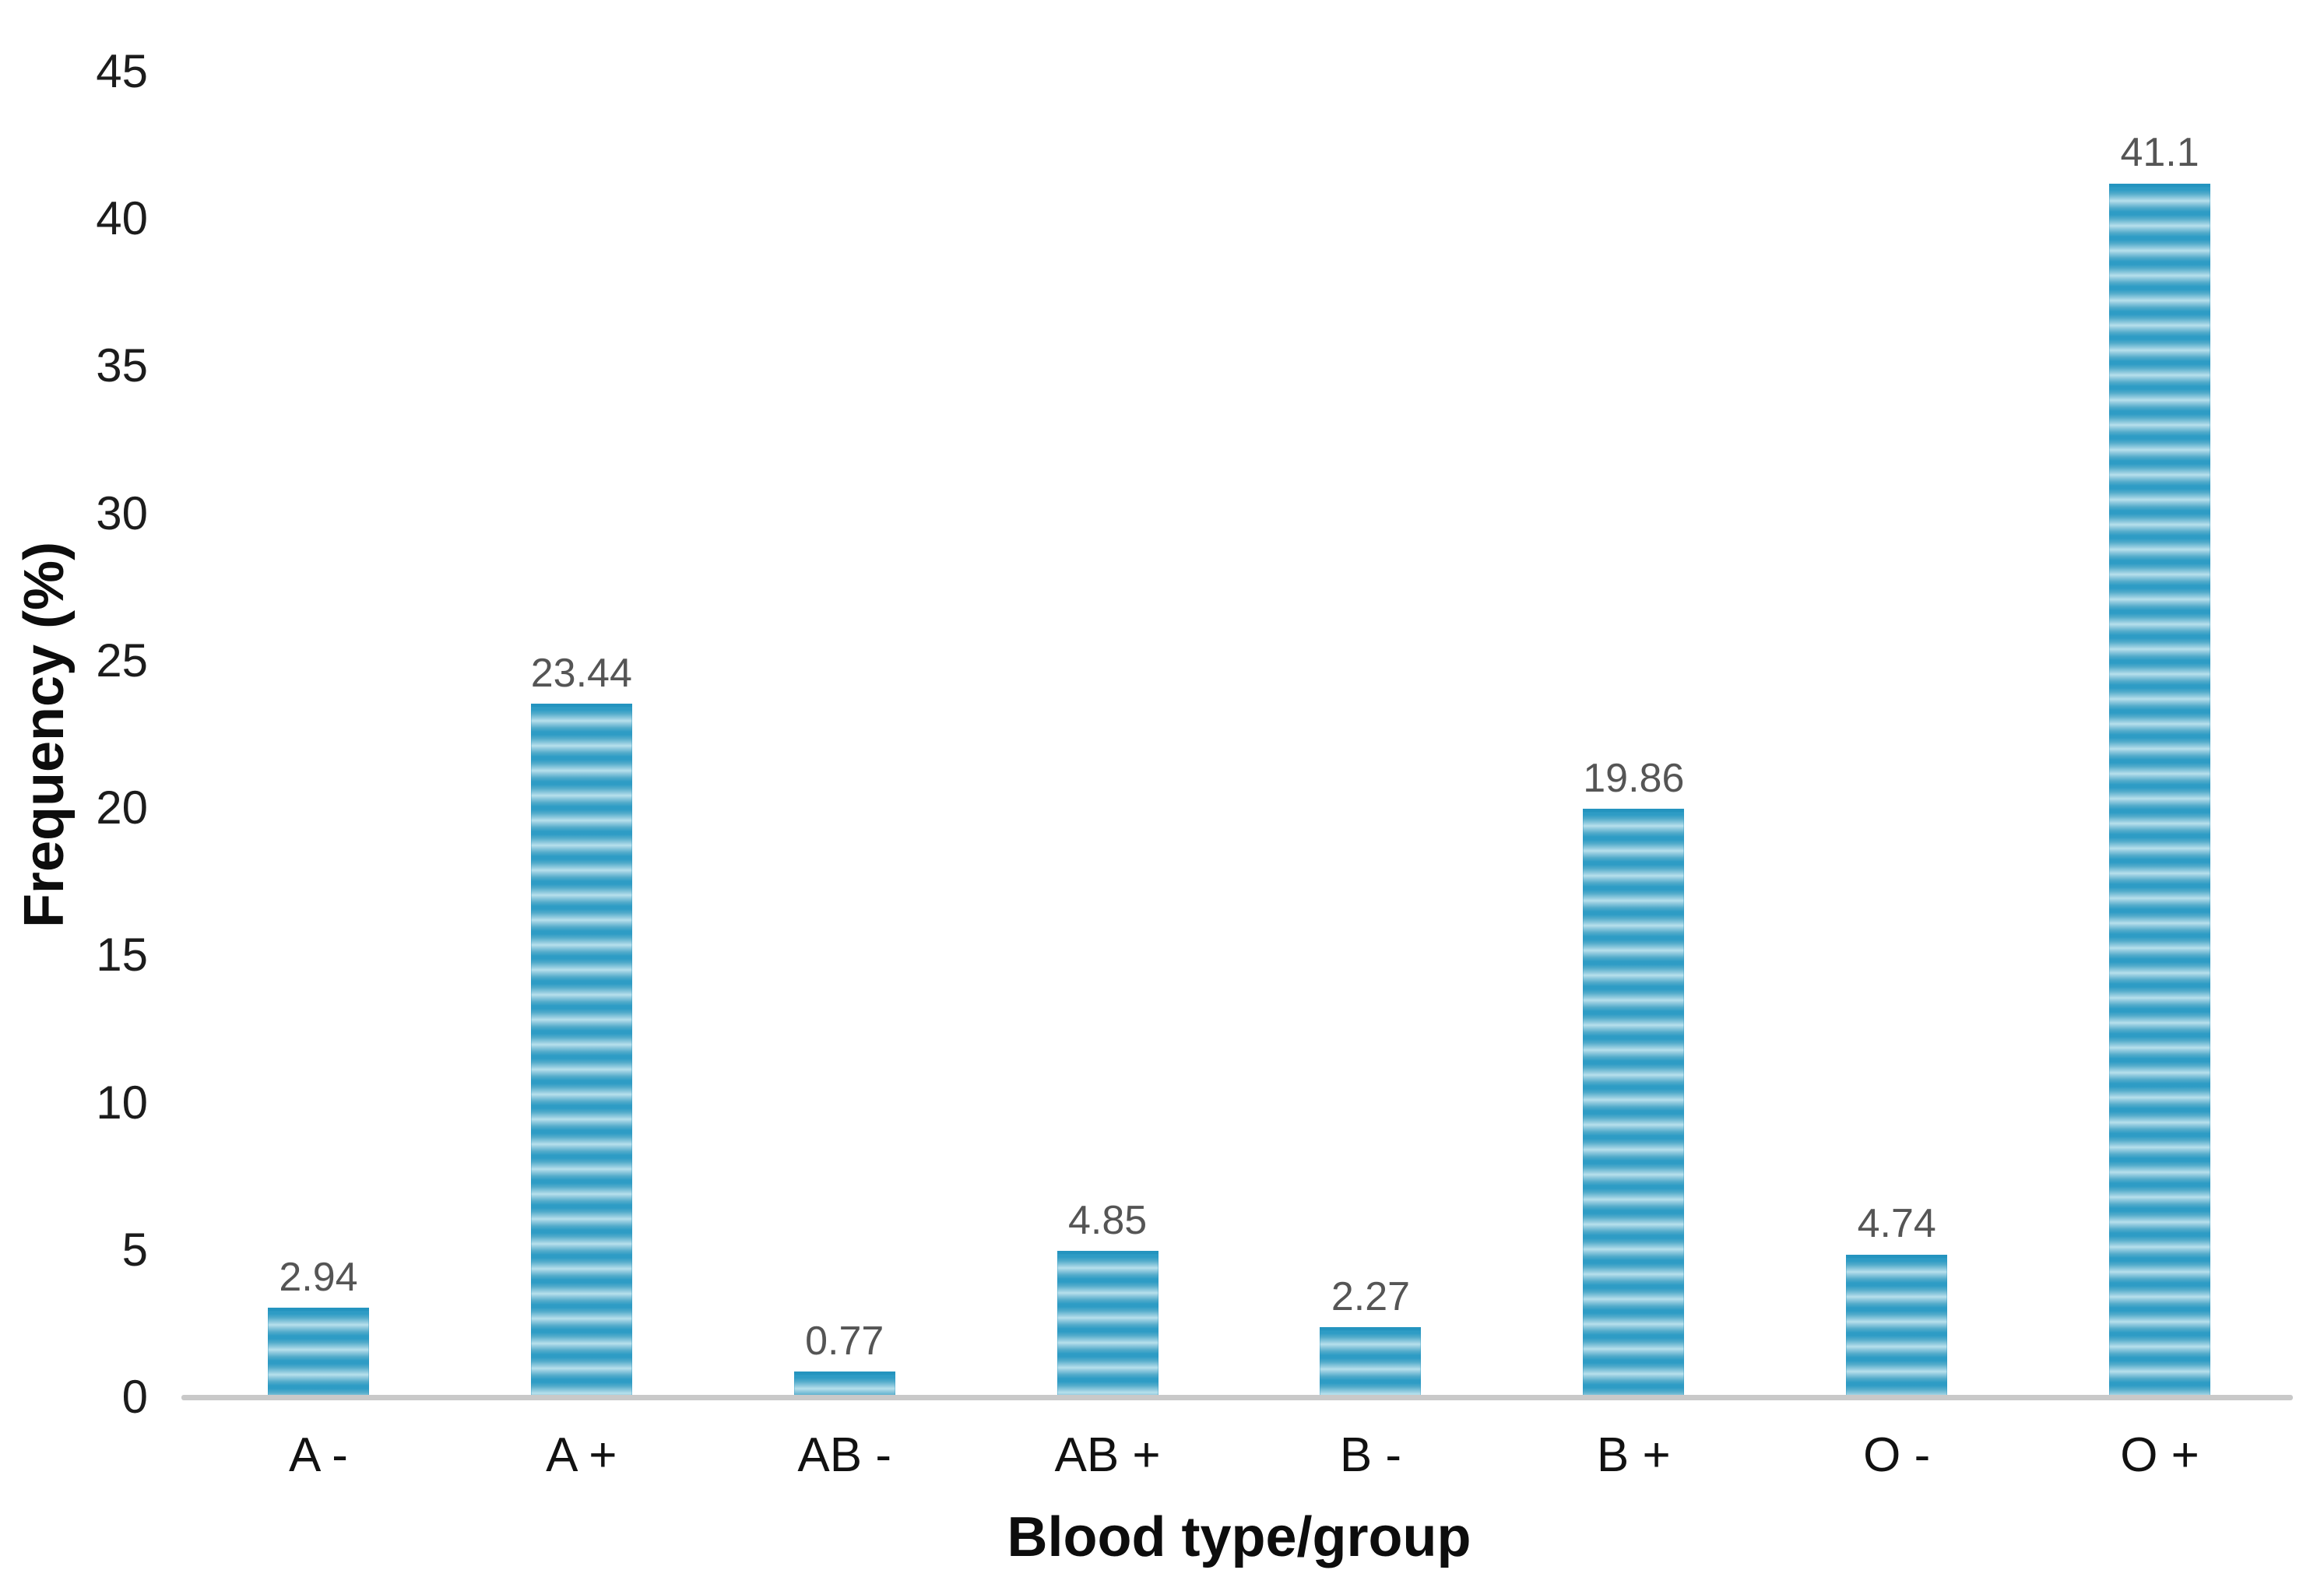 This screenshot has height=1584, width=2324. What do you see at coordinates (581, 673) in the screenshot?
I see `bar-value-label-A+: 23.44` at bounding box center [581, 673].